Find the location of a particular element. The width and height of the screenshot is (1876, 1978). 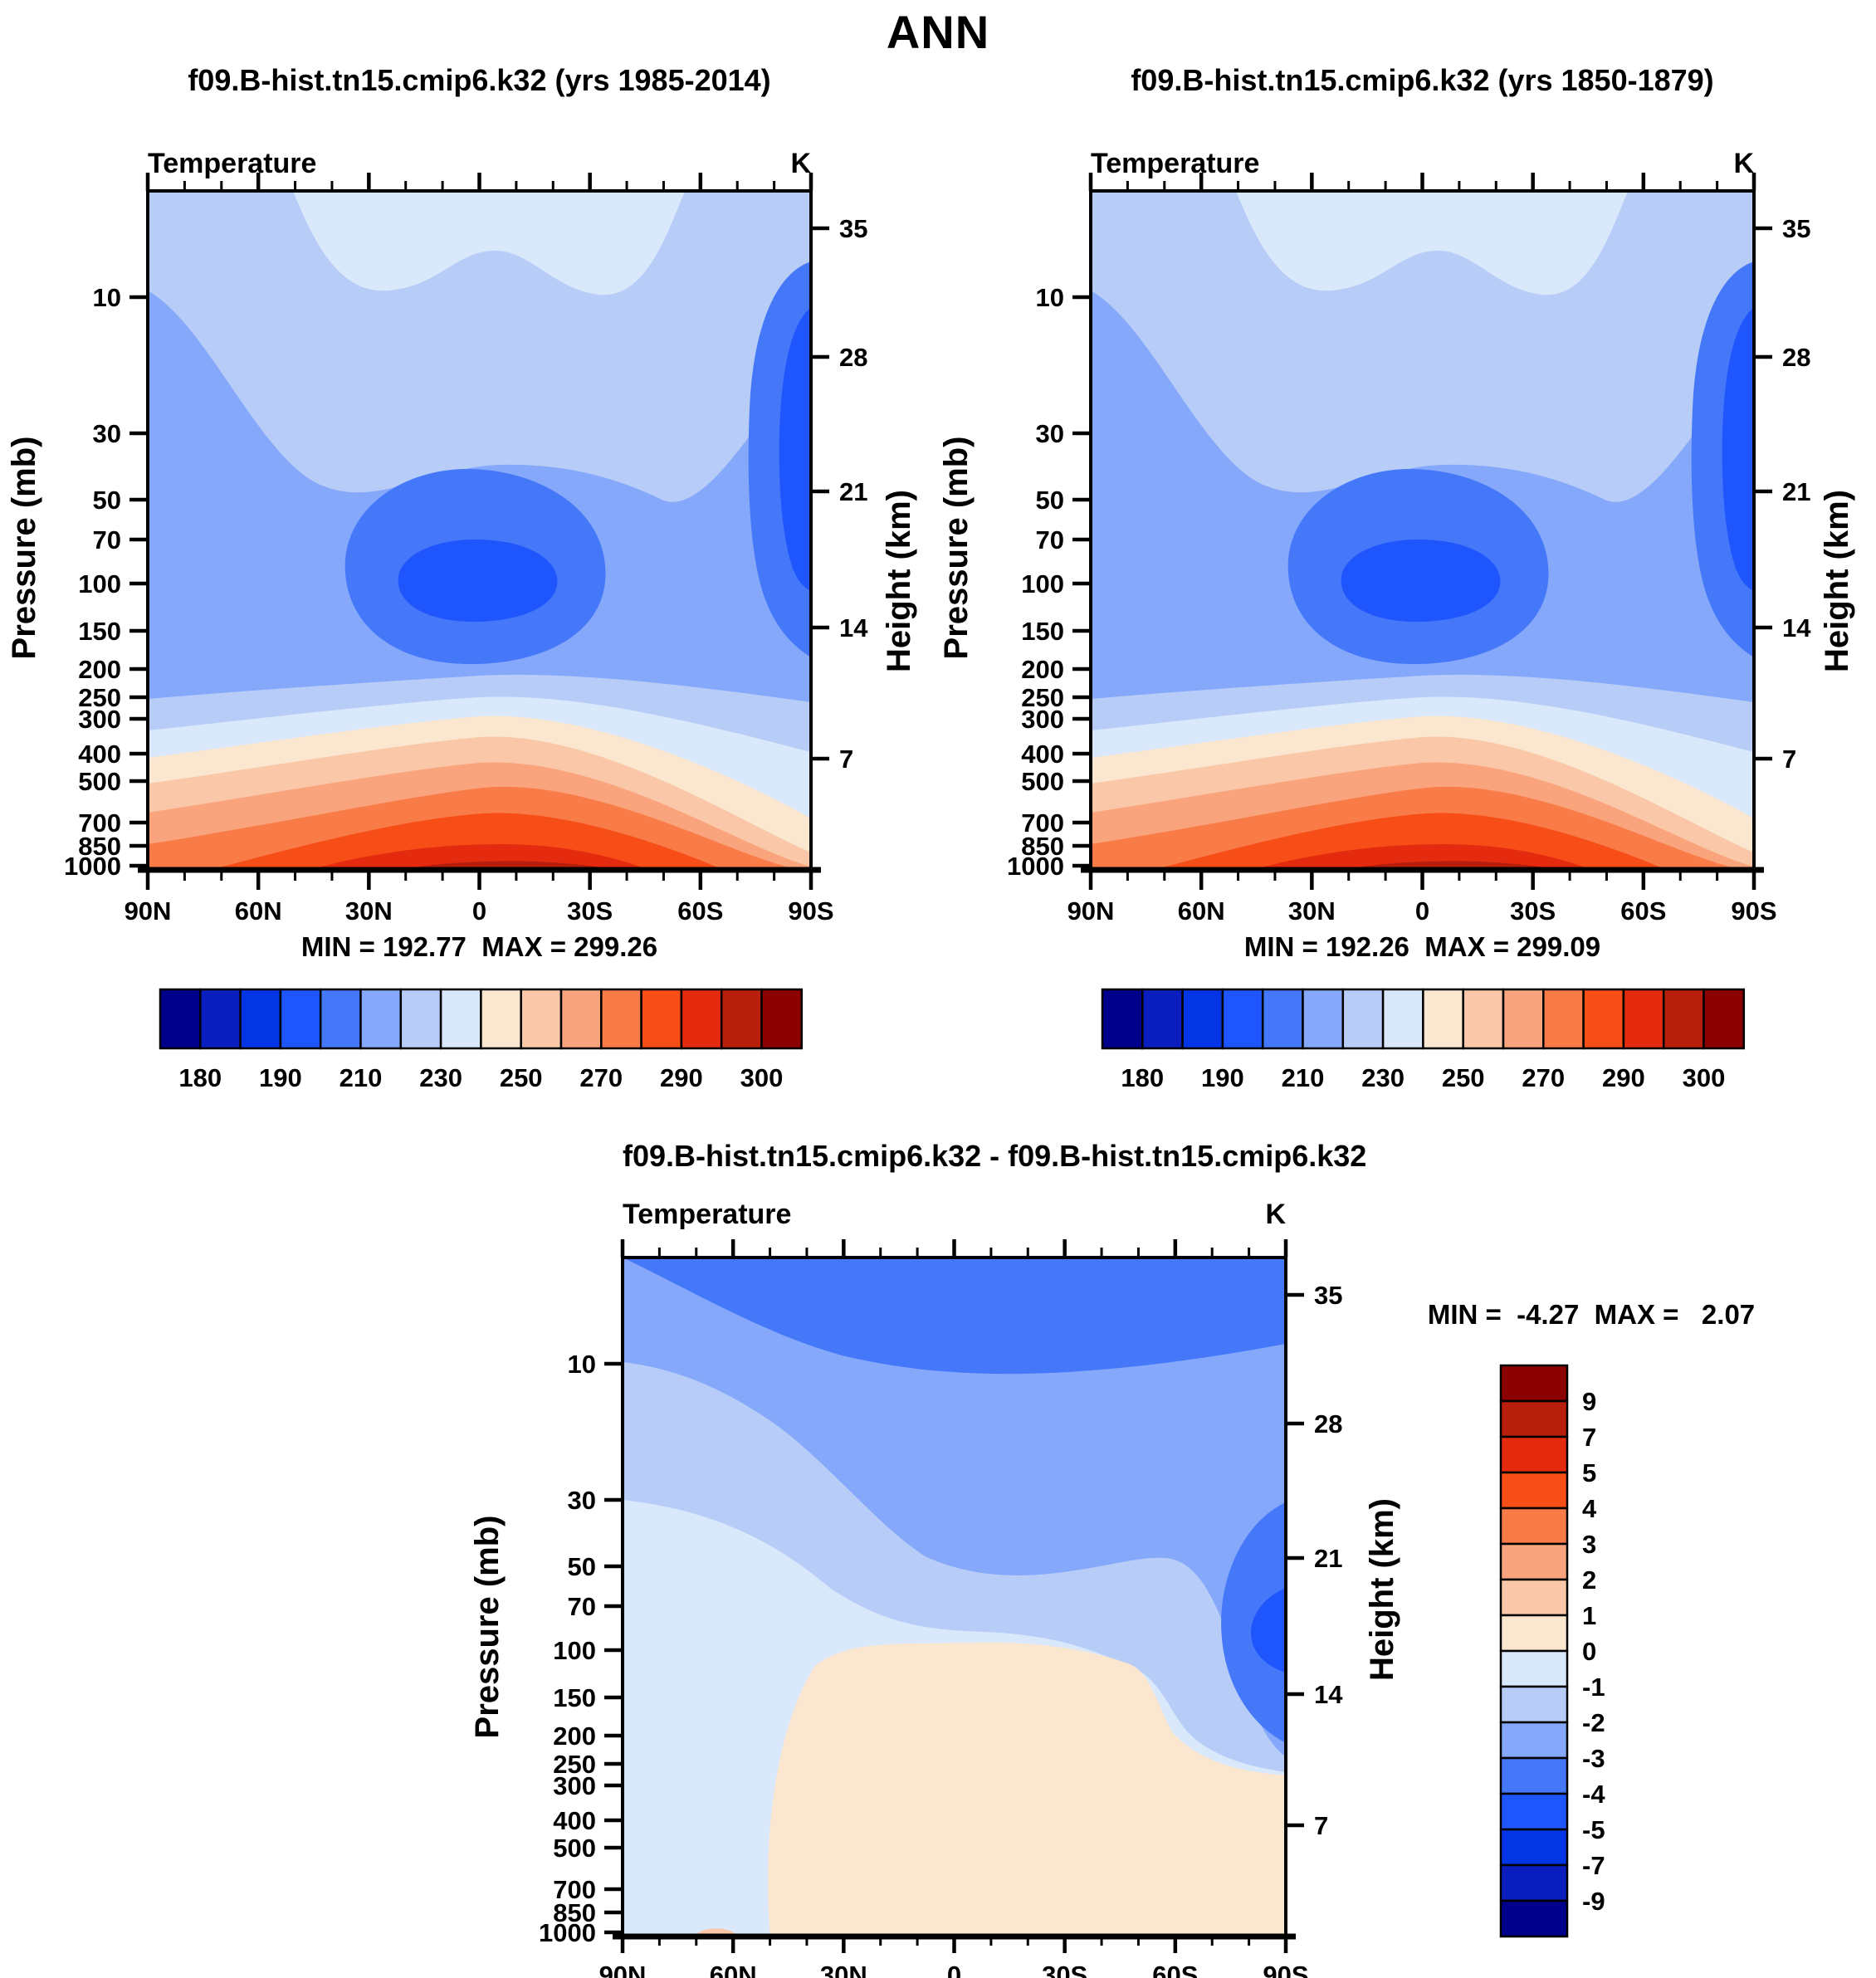

pressure-tick-label: 150 is located at coordinates (100, 632).